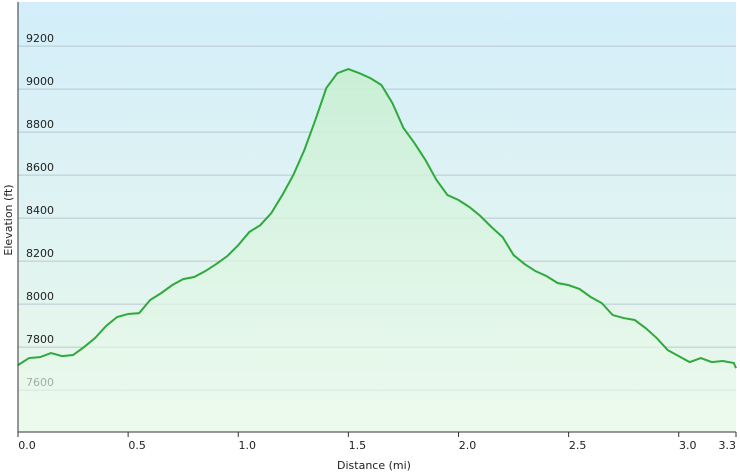  Describe the element at coordinates (578, 445) in the screenshot. I see `x-tick-label: 2.5` at that location.